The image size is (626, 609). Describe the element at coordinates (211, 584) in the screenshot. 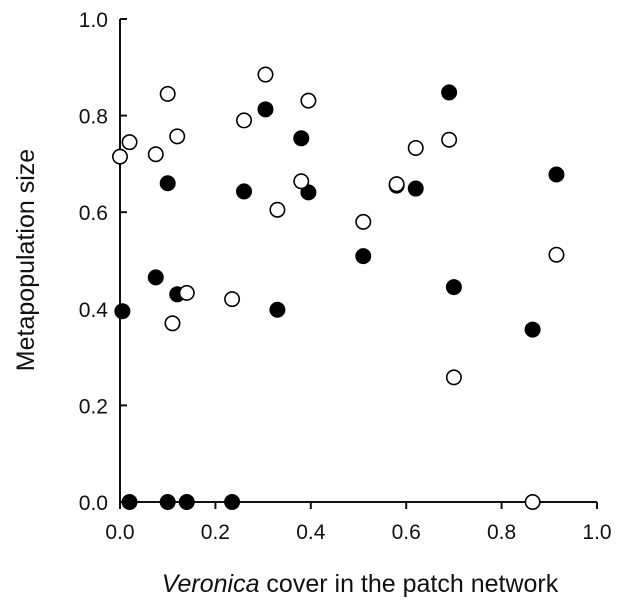

I see `x-axis-label-italic: Veronica` at that location.